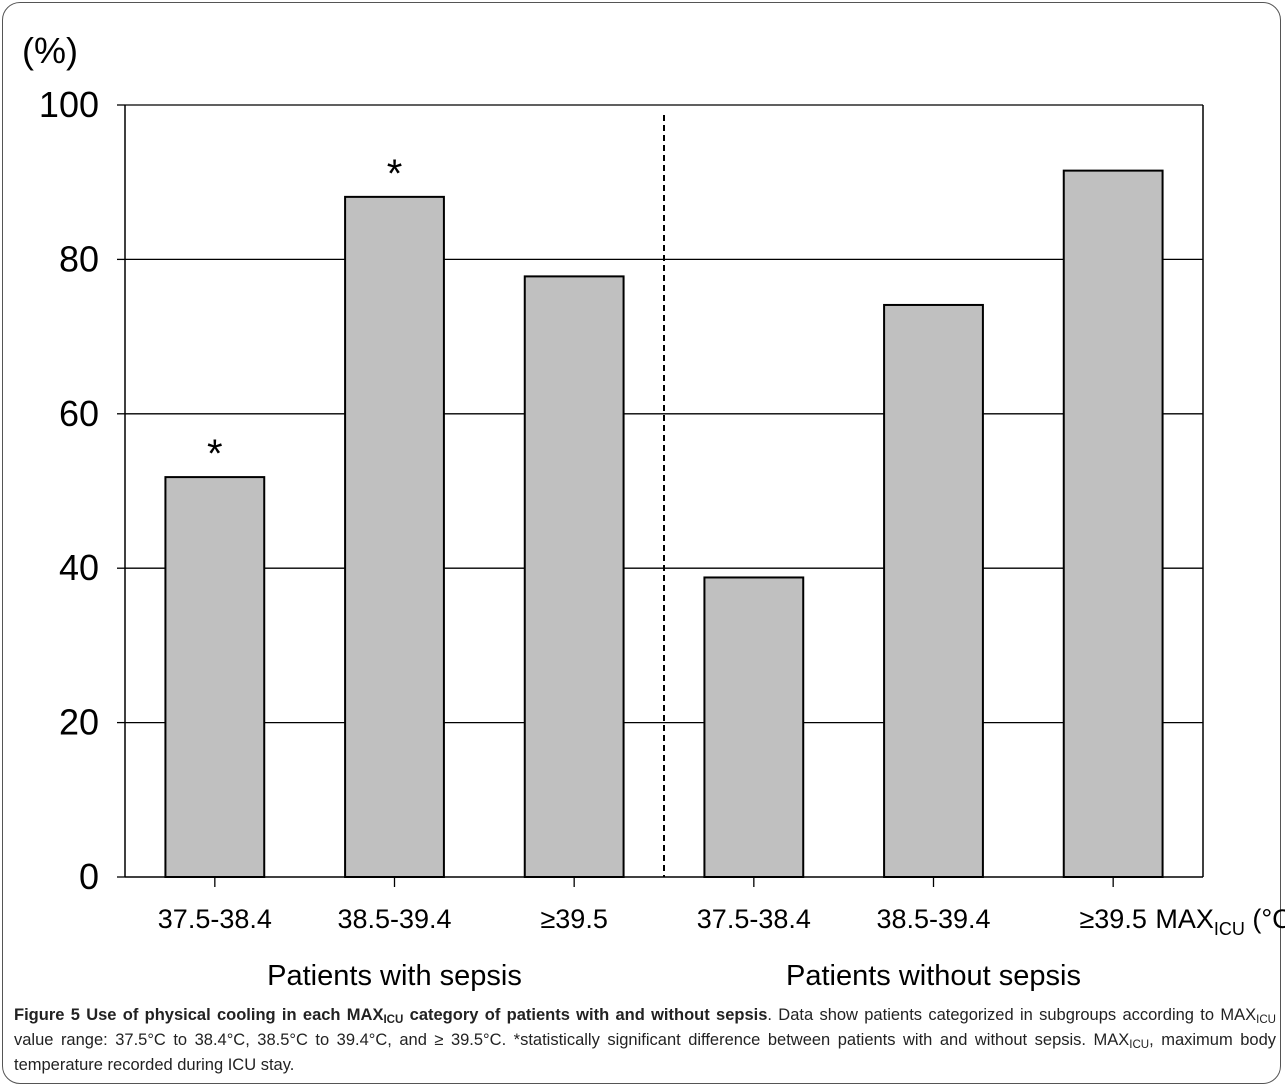  I want to click on y-tick-label: 40, so click(79, 567).